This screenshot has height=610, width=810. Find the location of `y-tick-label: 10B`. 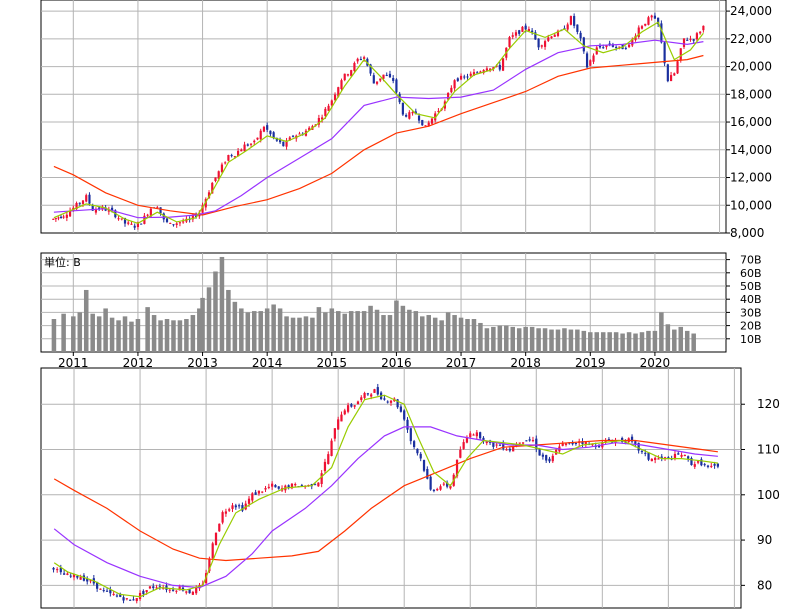

y-tick-label: 10B is located at coordinates (751, 339).